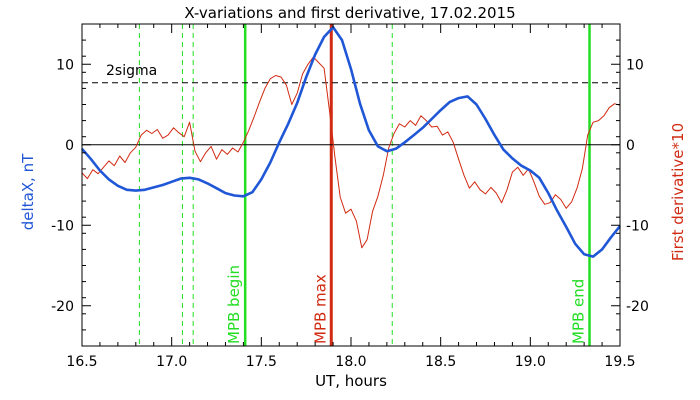 Image resolution: width=700 pixels, height=400 pixels. Describe the element at coordinates (69, 146) in the screenshot. I see `y-tick-label-left: 0` at that location.